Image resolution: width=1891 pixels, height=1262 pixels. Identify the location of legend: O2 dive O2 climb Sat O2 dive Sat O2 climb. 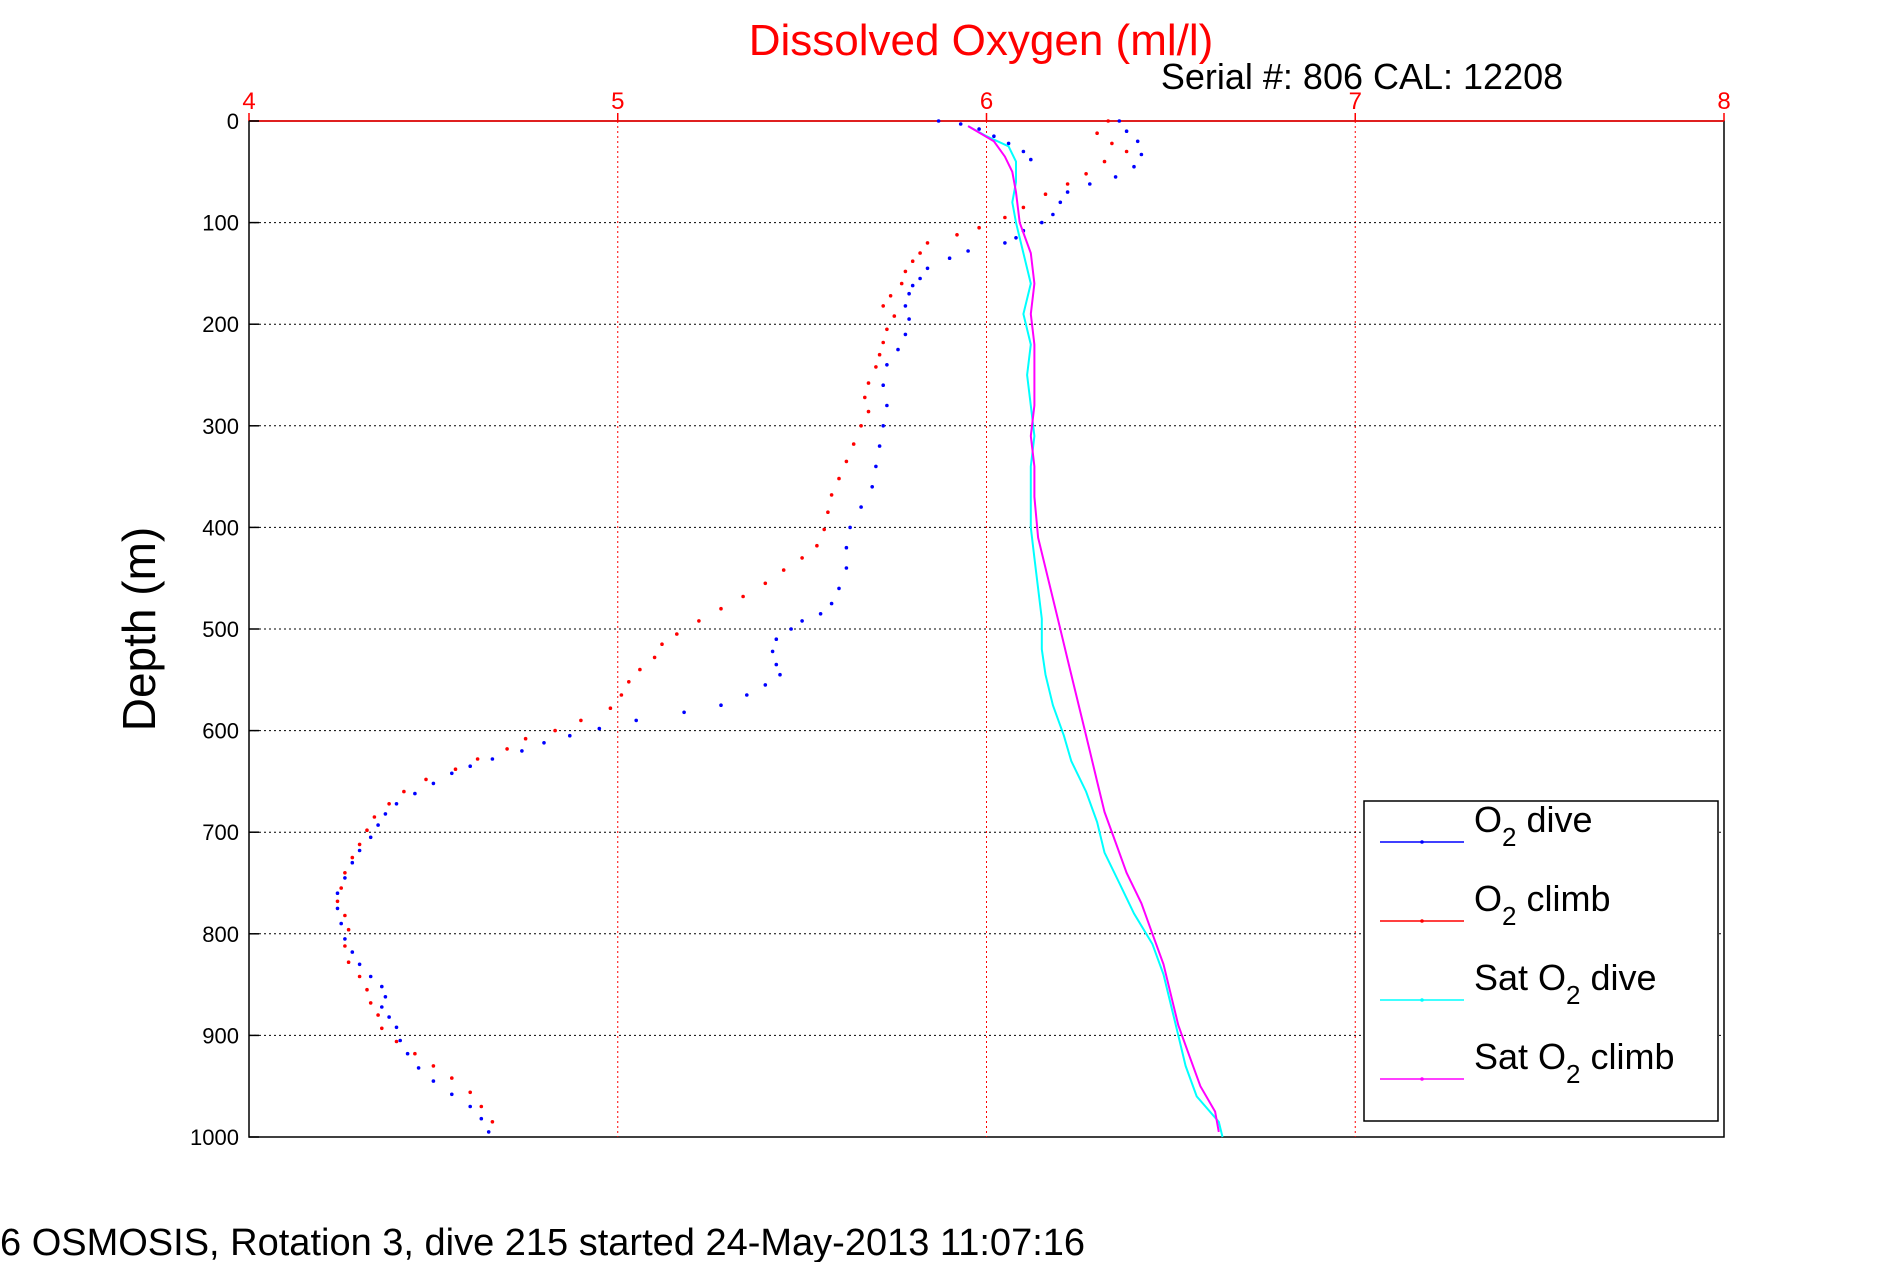
(1541, 960).